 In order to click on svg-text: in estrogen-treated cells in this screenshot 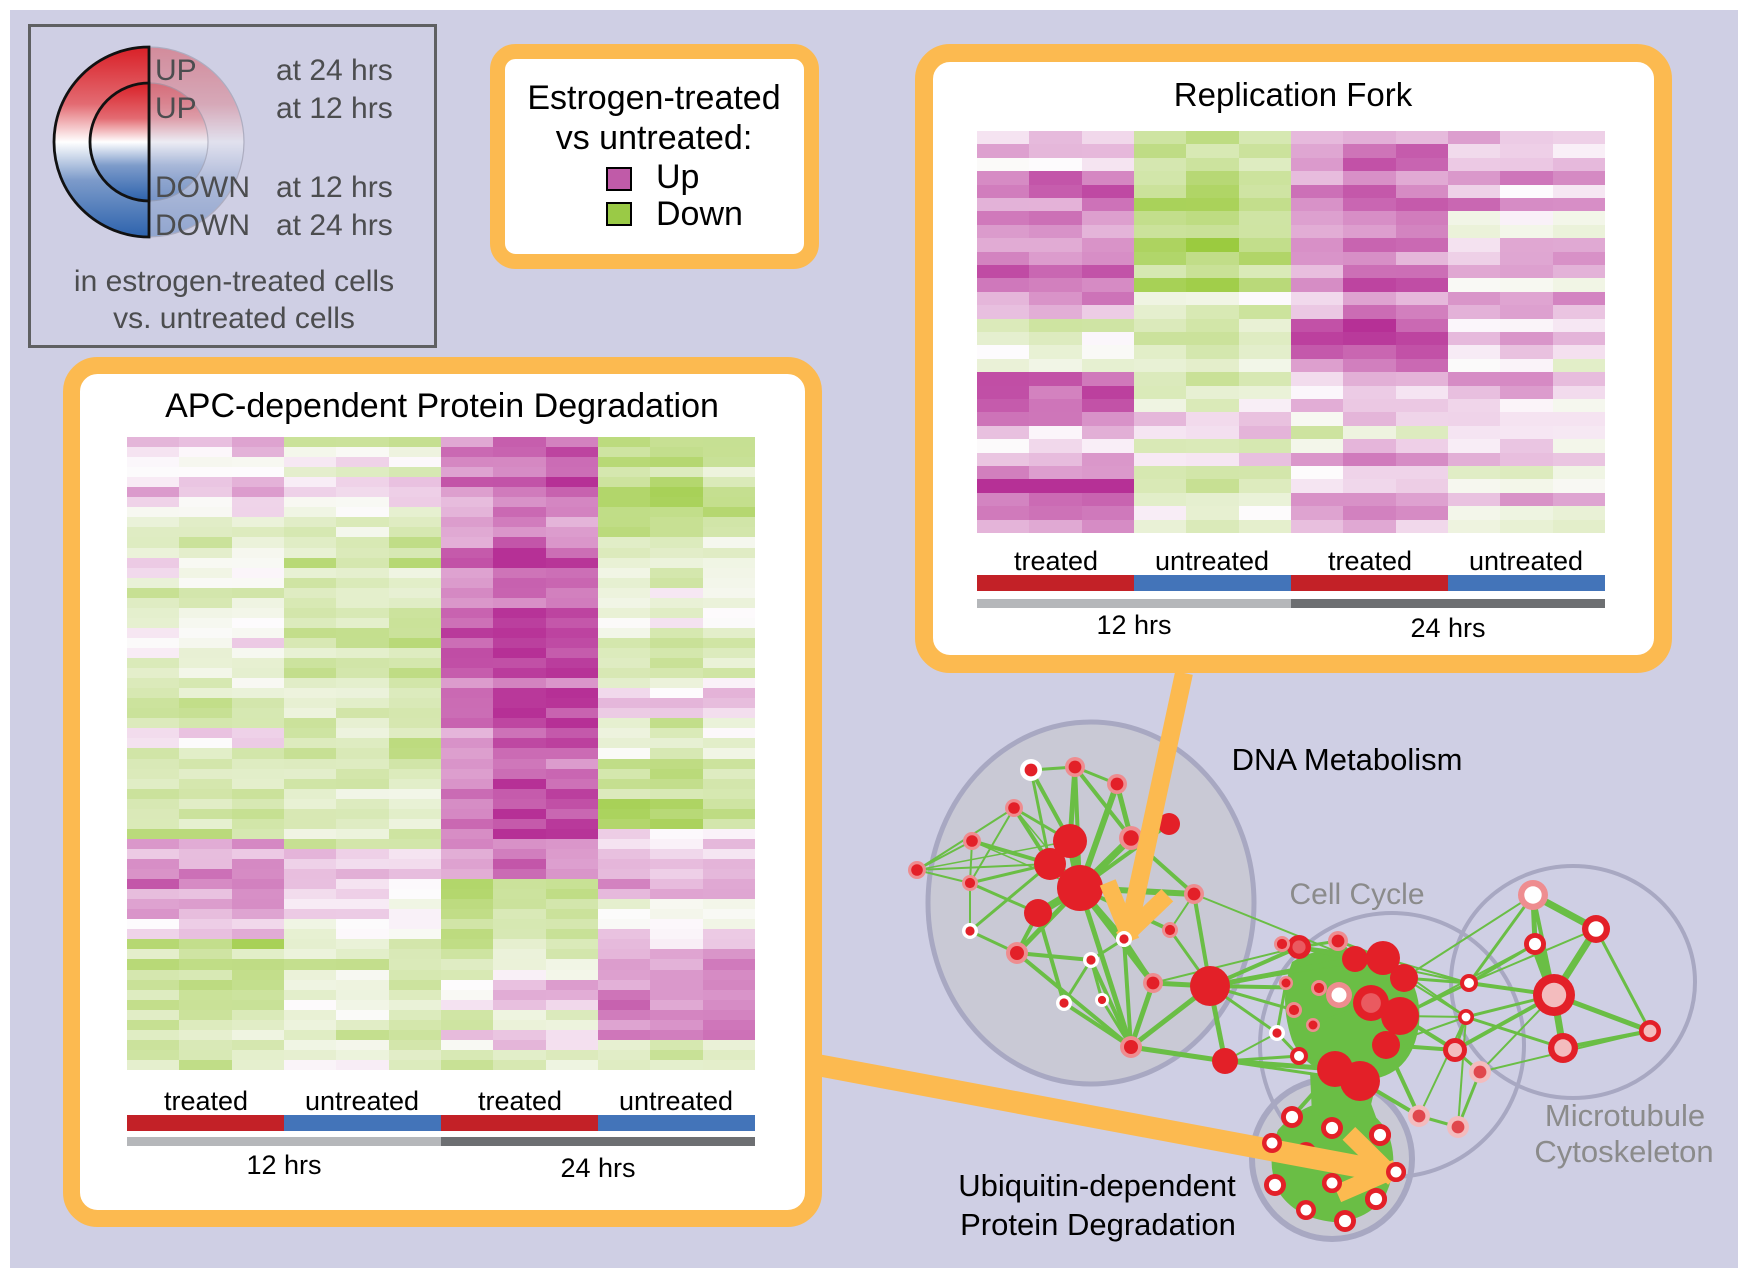, I will do `click(234, 281)`.